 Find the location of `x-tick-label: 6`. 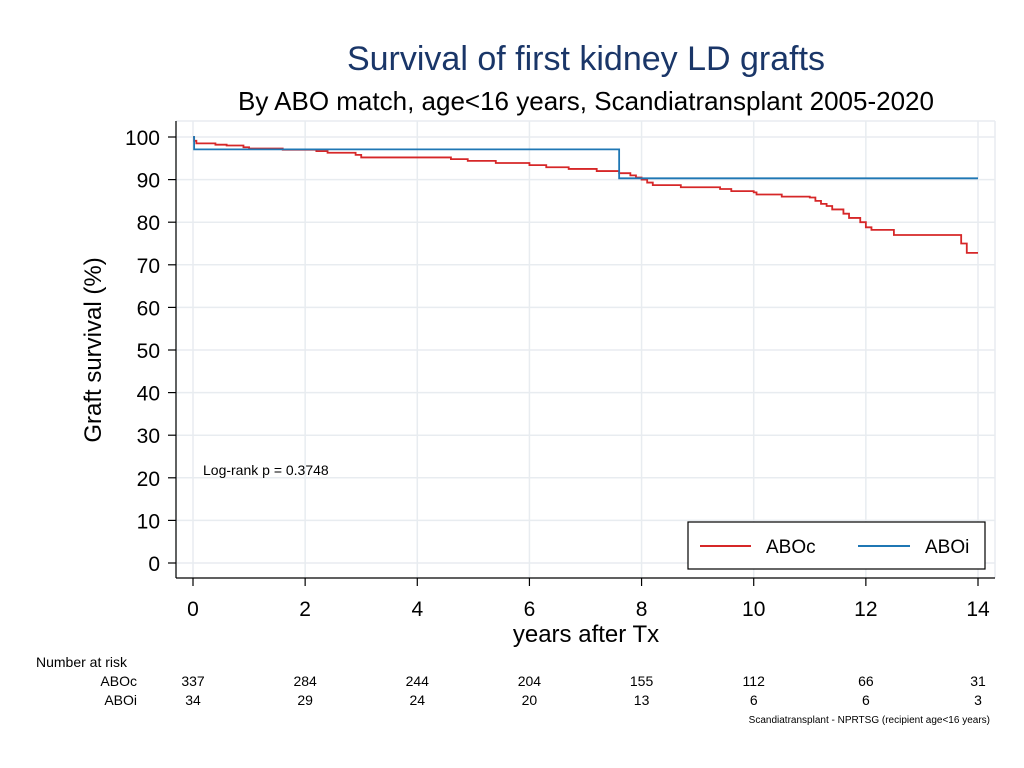

x-tick-label: 6 is located at coordinates (530, 609).